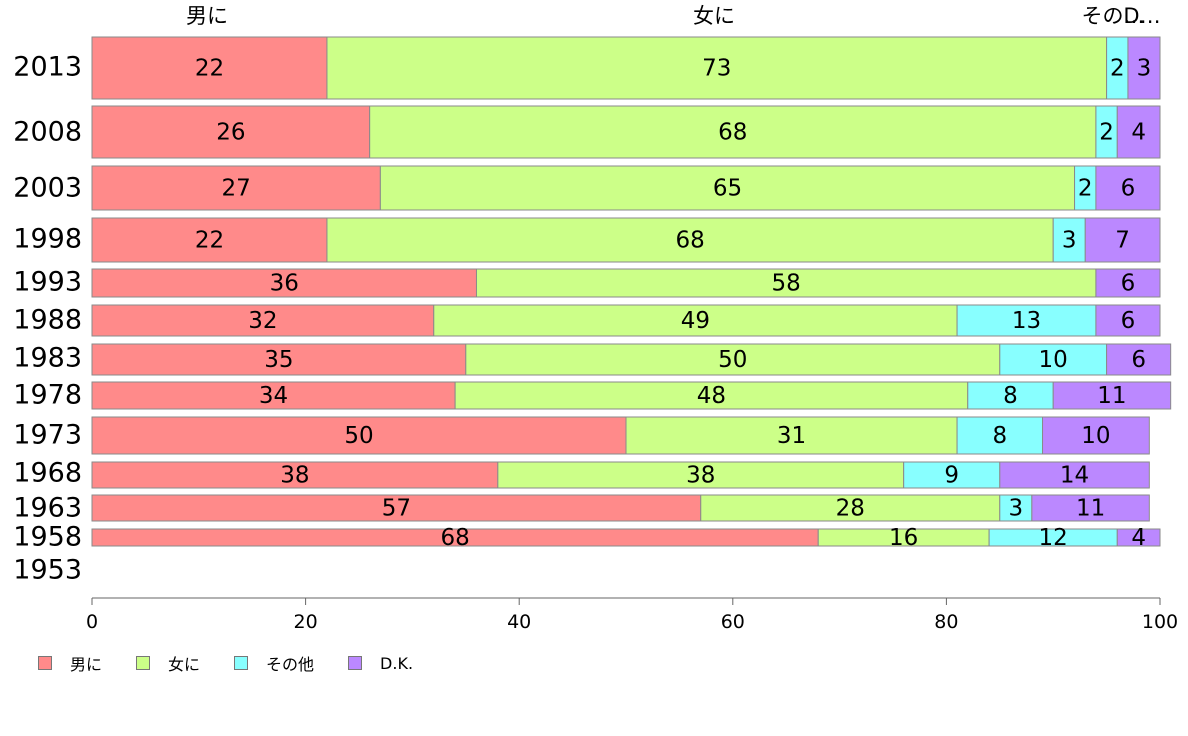 The image size is (1188, 736). I want to click on legend-swatch-female, so click(143, 663).